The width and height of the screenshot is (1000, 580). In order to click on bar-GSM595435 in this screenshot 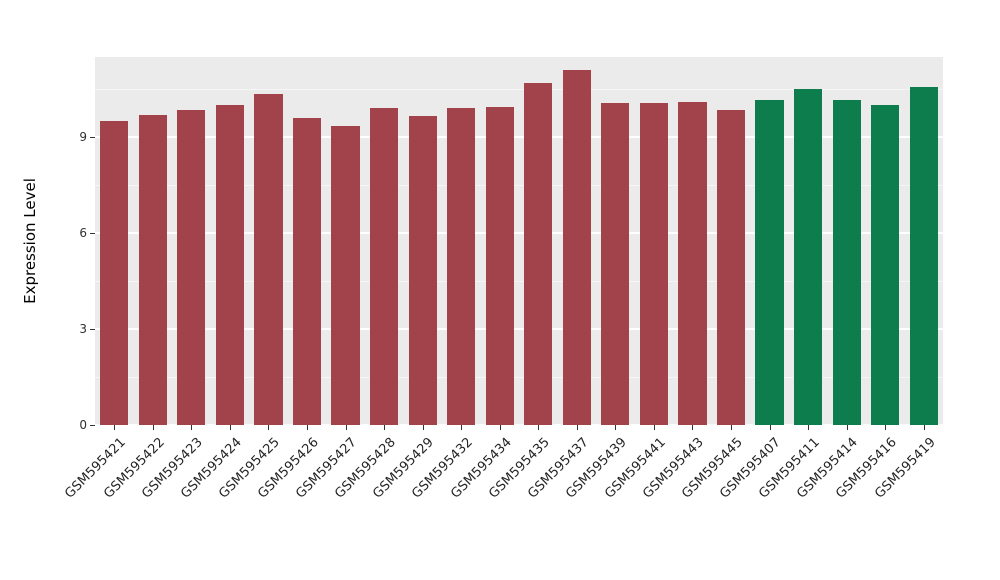, I will do `click(538, 253)`.